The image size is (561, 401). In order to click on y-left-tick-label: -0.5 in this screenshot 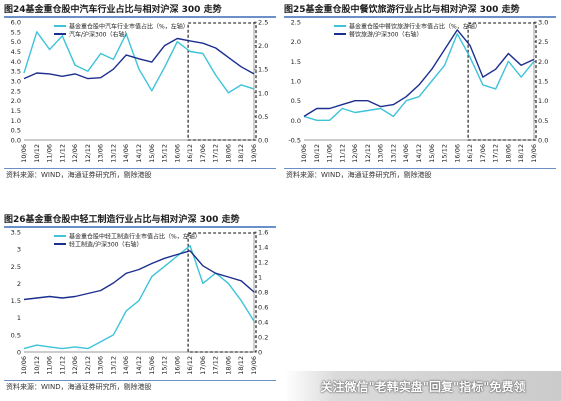, I will do `click(294, 141)`.